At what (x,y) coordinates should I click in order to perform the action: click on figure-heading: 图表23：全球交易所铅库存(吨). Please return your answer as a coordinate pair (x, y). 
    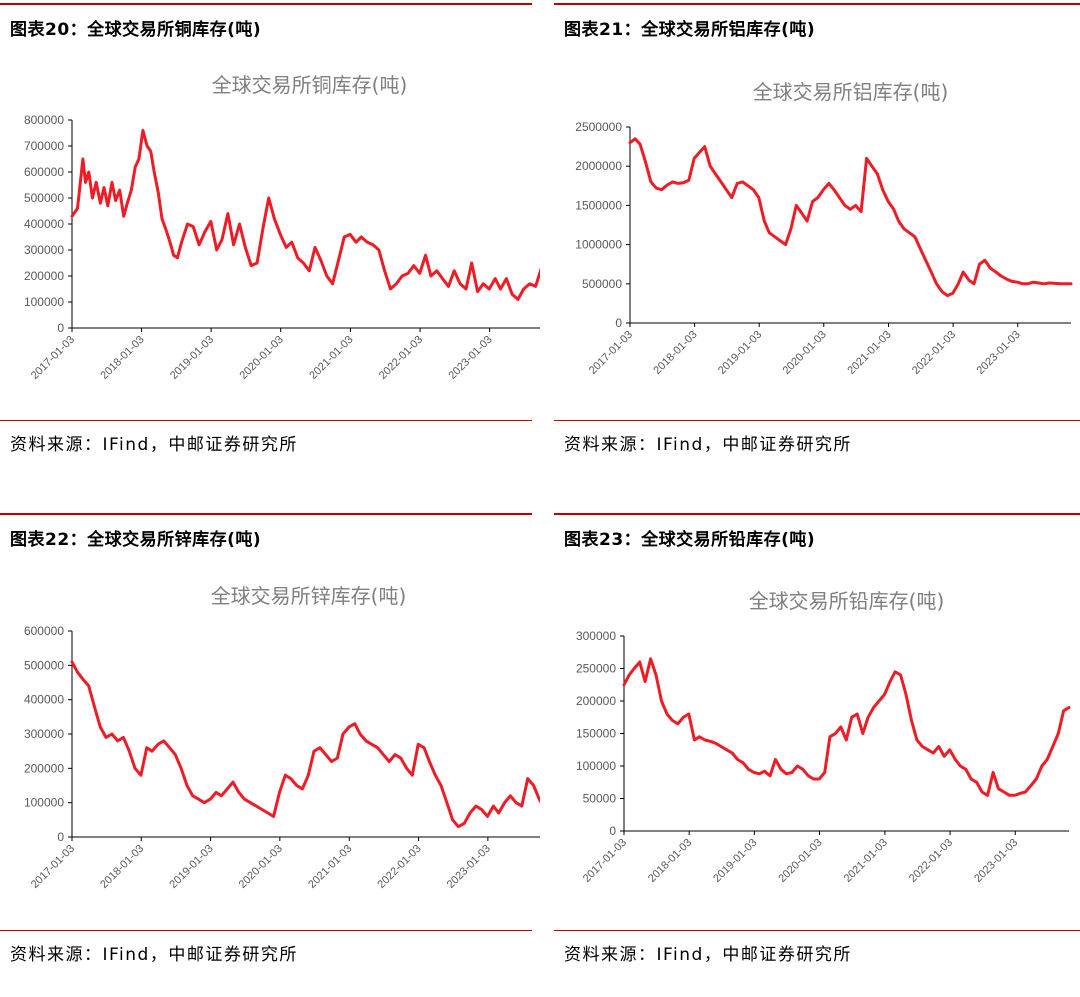
    Looking at the image, I should click on (690, 540).